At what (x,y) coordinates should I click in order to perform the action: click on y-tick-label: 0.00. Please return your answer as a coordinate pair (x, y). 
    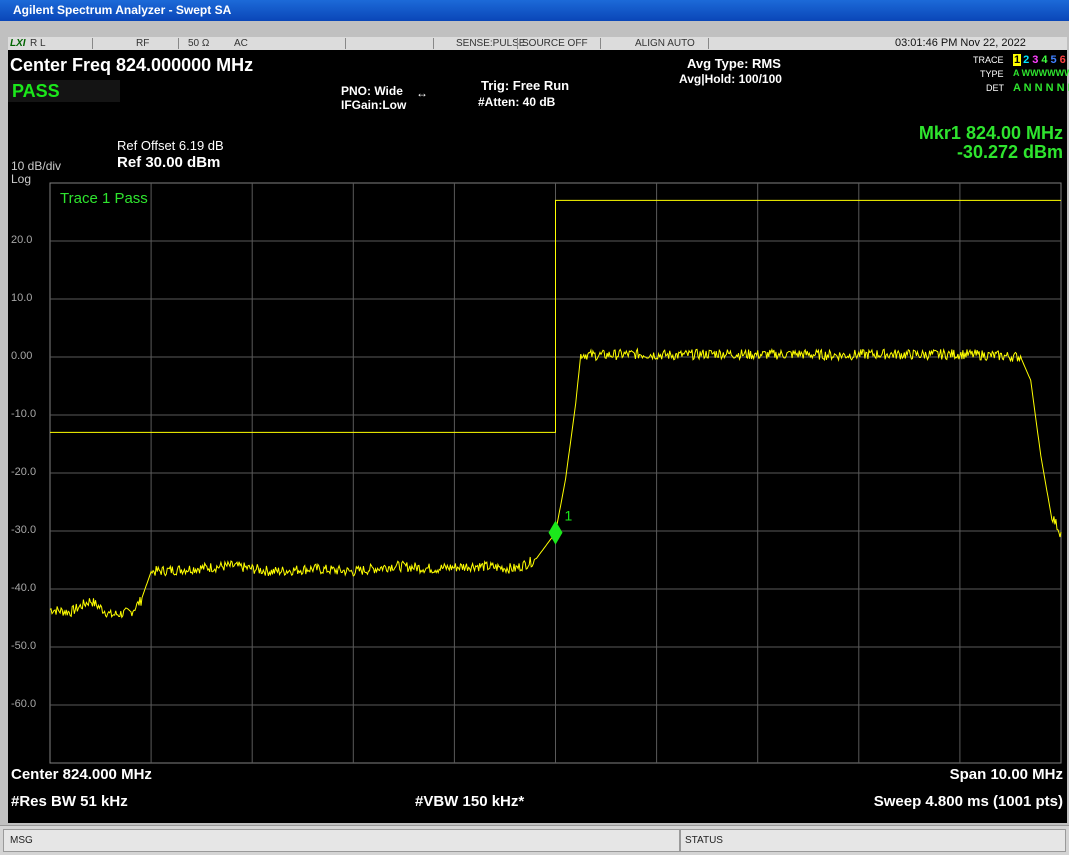
    Looking at the image, I should click on (22, 356).